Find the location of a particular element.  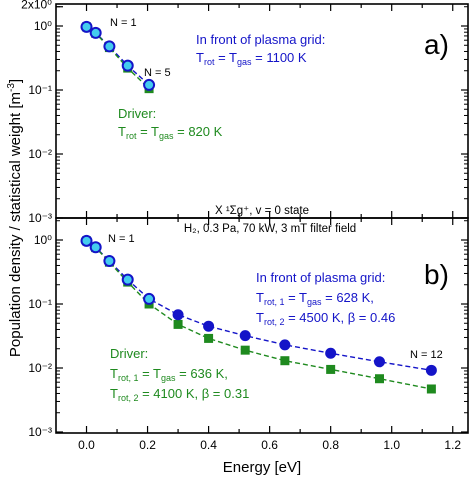

panel-a-label: a) is located at coordinates (436, 44).